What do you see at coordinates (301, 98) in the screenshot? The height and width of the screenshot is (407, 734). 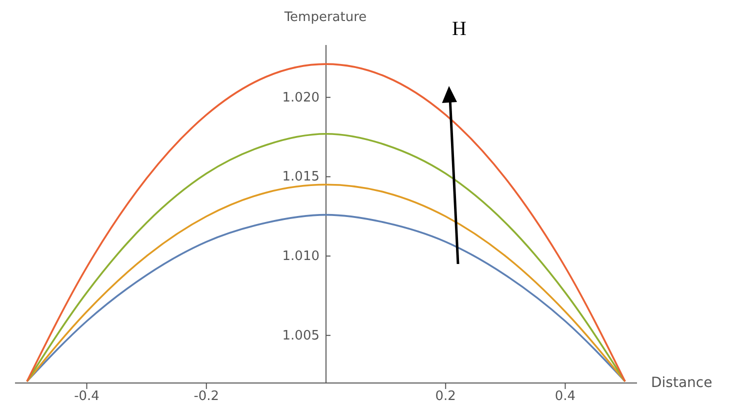 I see `y-tick-label: 1.020` at bounding box center [301, 98].